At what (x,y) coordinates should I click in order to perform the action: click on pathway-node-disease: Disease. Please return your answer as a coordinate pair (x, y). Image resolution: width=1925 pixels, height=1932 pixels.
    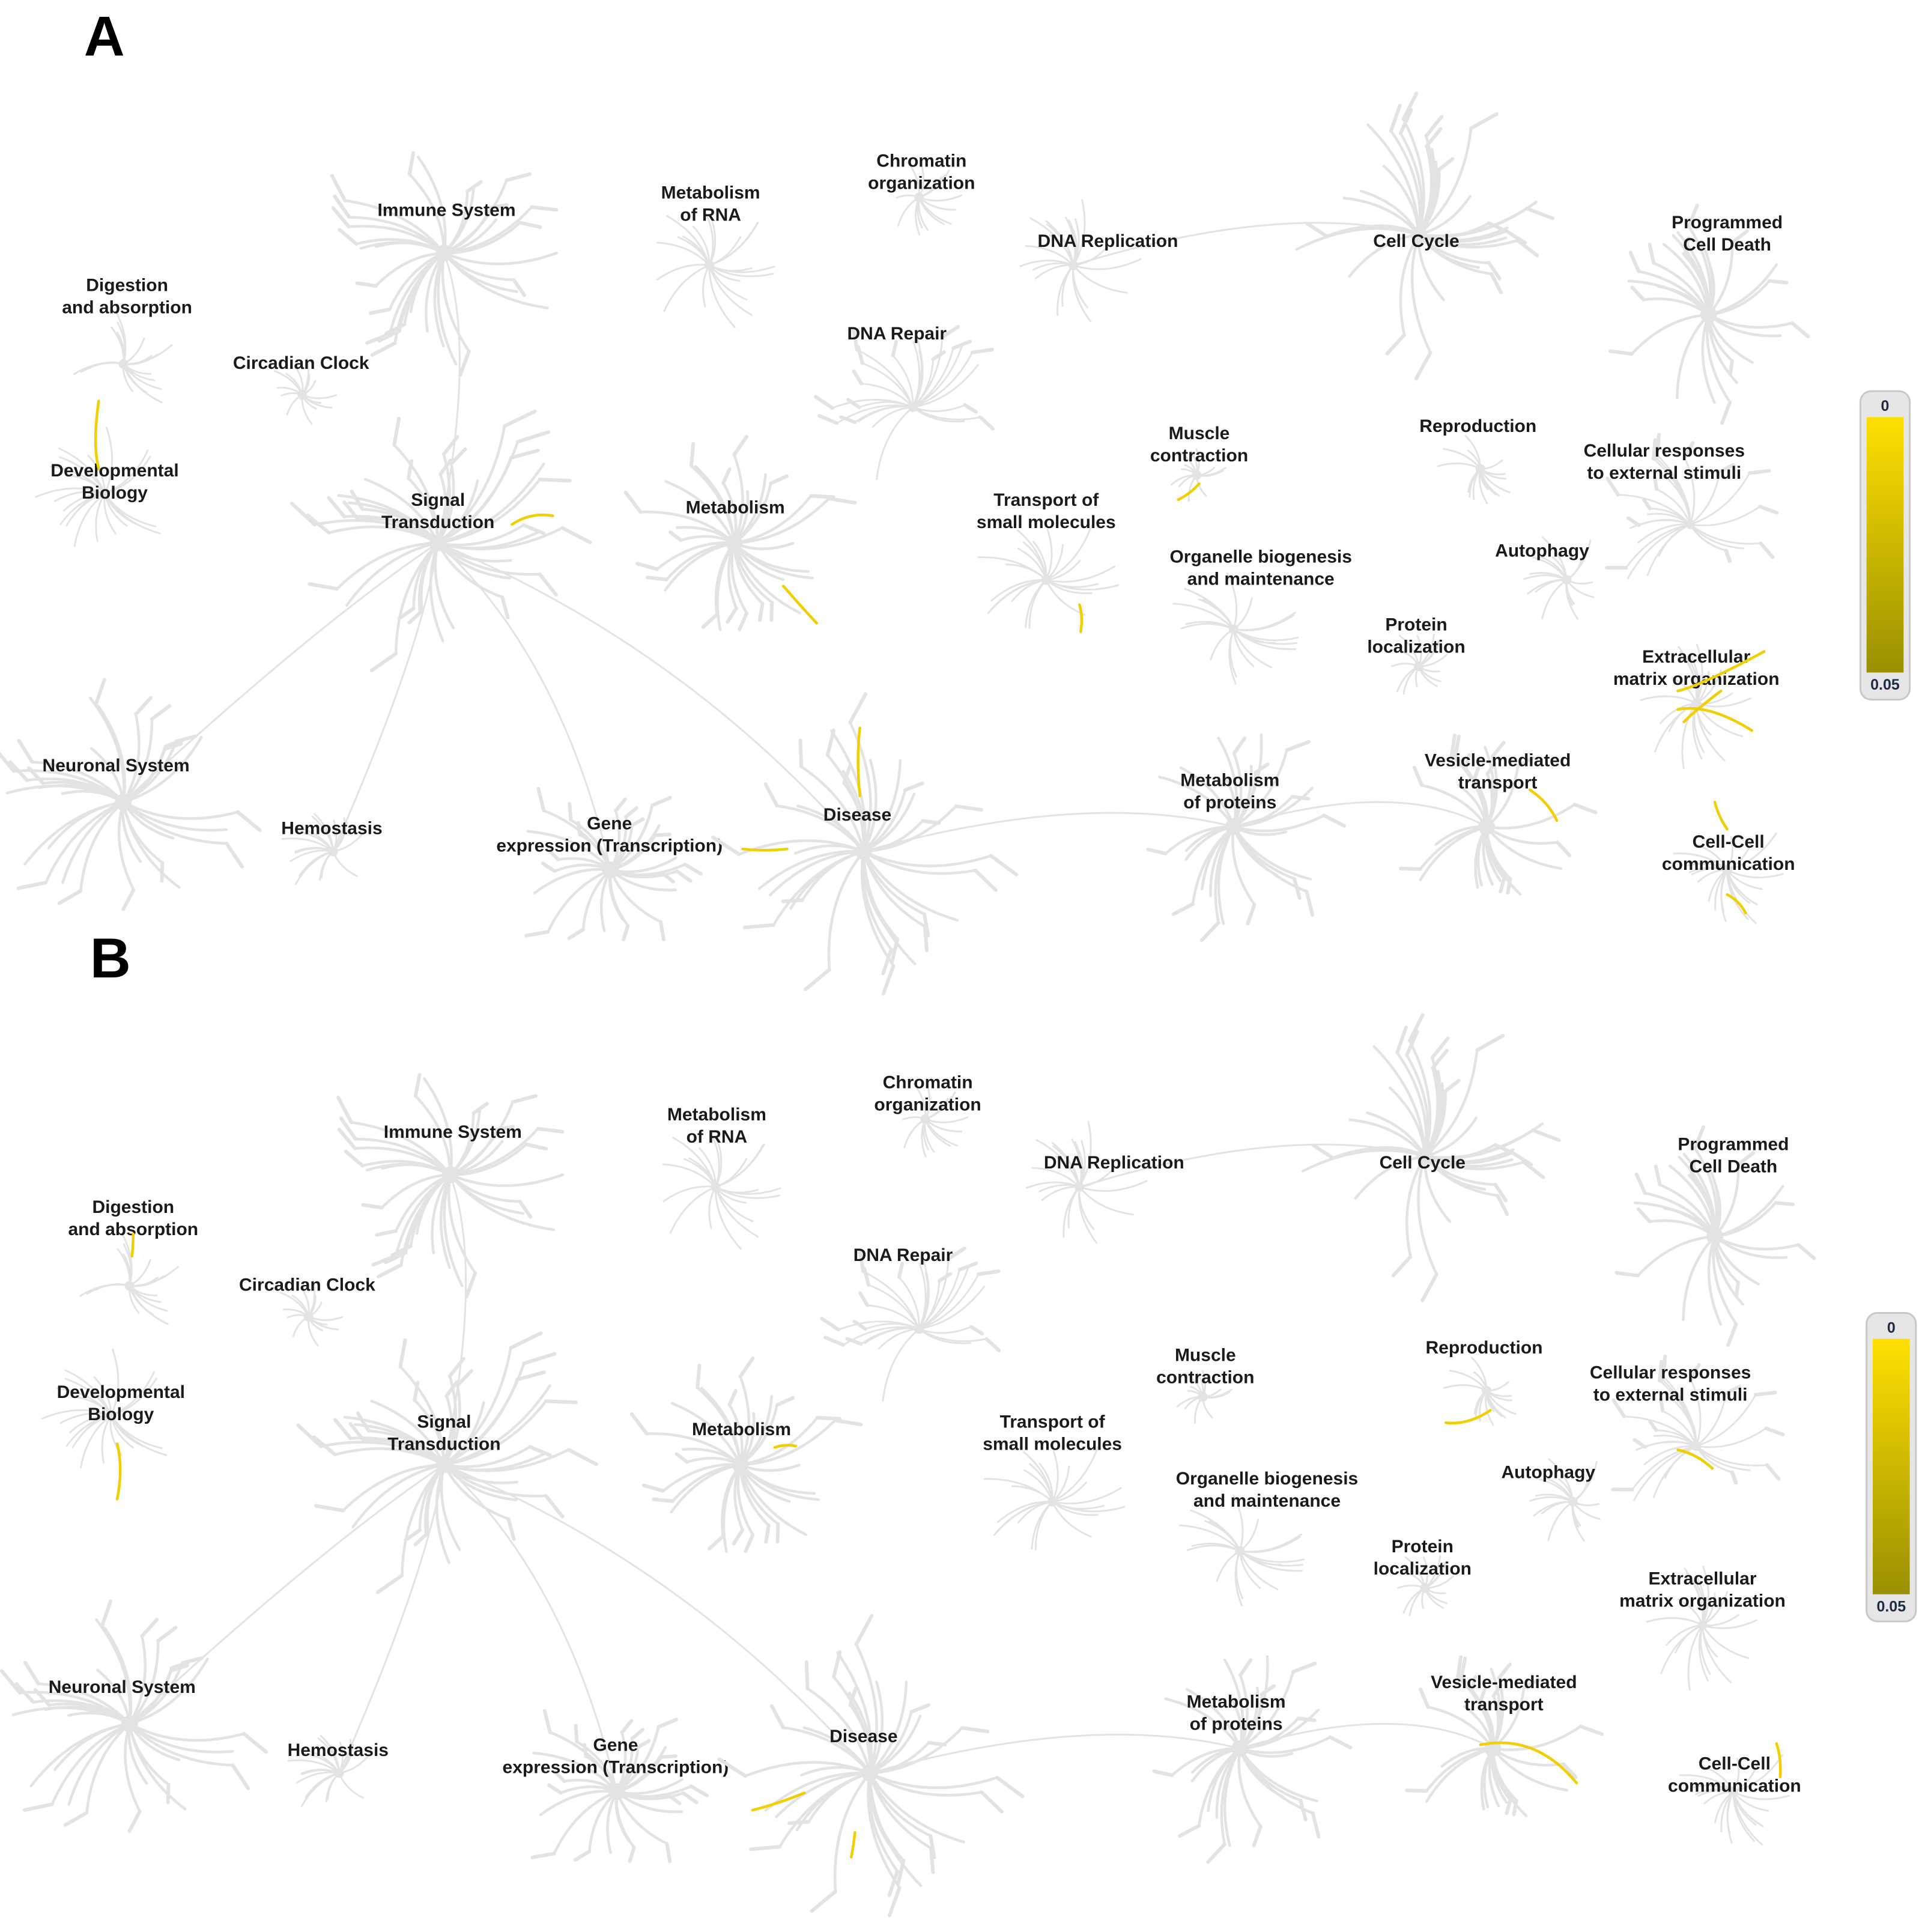
    Looking at the image, I should click on (871, 1766).